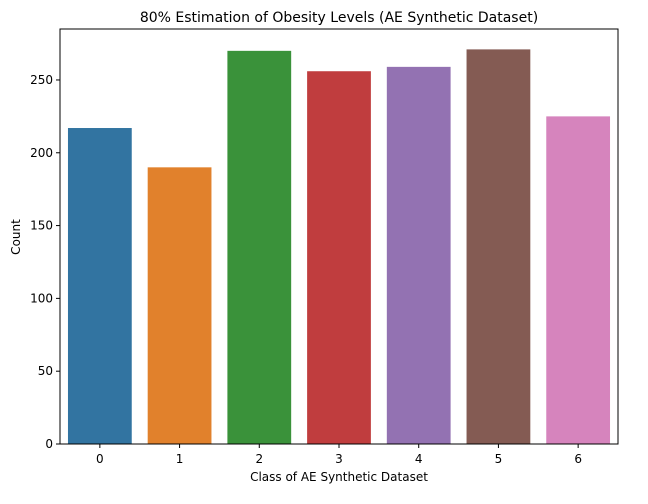  Describe the element at coordinates (499, 459) in the screenshot. I see `x-tick-label: 5` at that location.